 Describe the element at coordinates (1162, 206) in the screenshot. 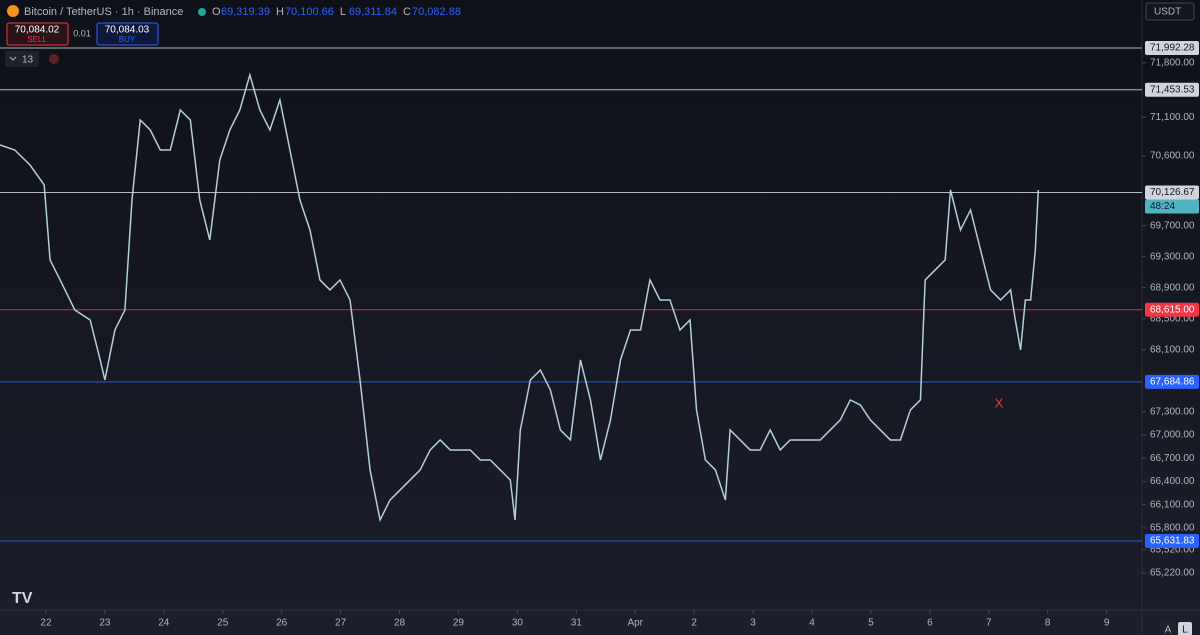

I see `countdown: 48:24` at that location.